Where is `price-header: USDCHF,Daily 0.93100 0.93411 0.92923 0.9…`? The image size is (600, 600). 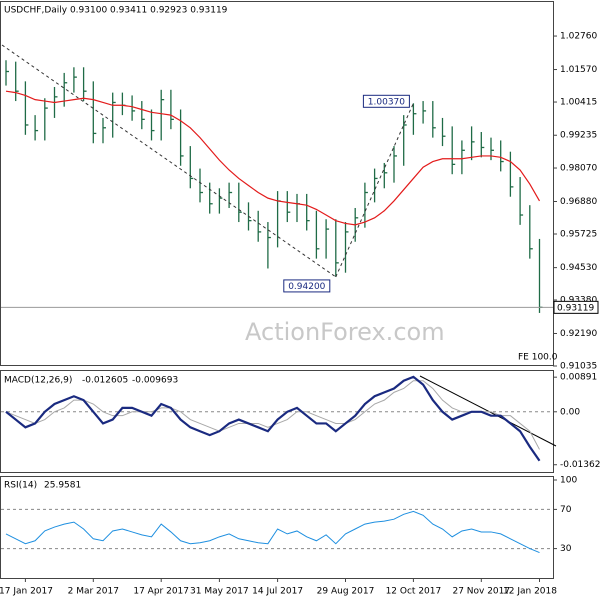
price-header: USDCHF,Daily 0.93100 0.93411 0.92923 0.9… is located at coordinates (116, 11).